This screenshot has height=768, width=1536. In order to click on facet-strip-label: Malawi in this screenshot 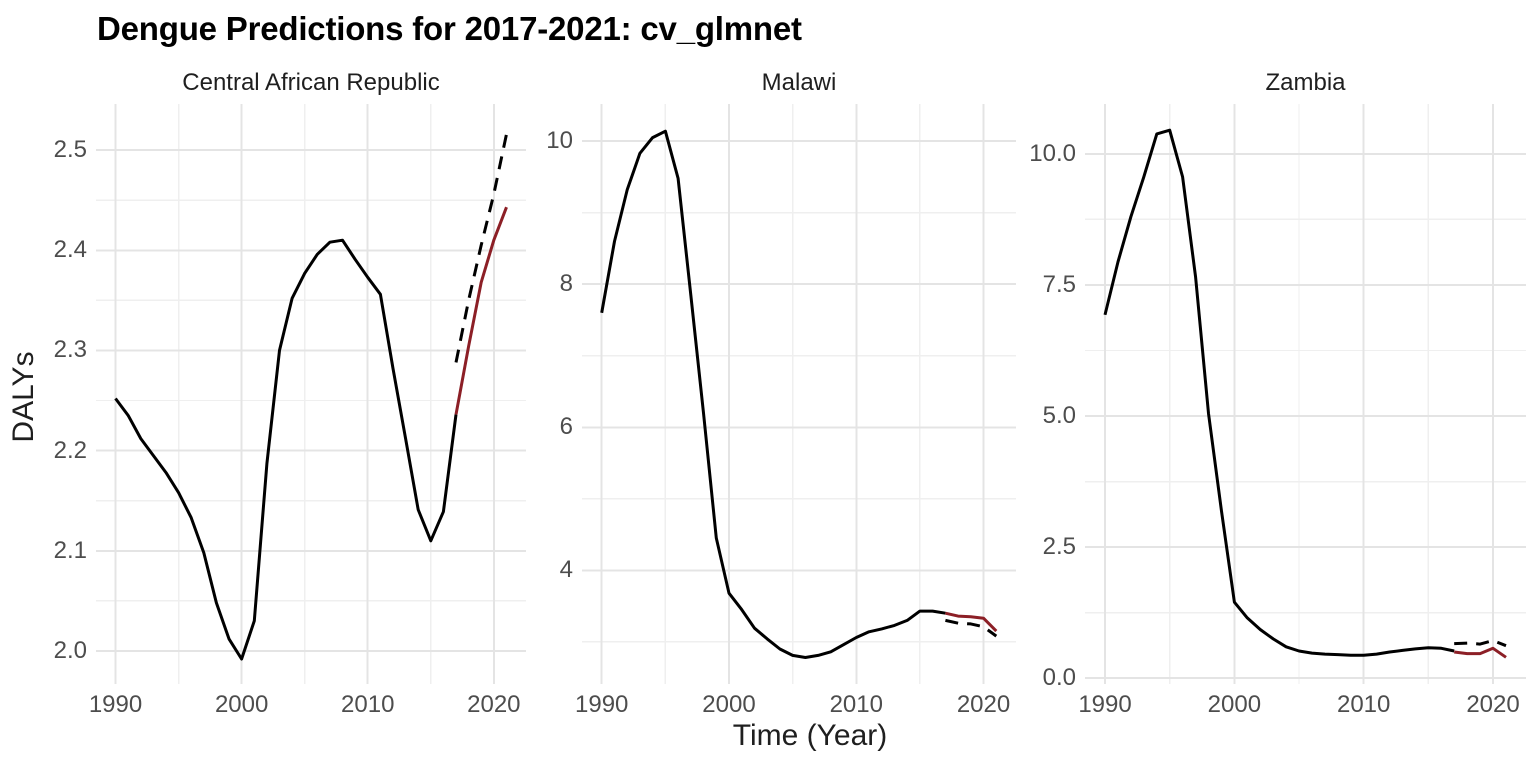, I will do `click(799, 82)`.